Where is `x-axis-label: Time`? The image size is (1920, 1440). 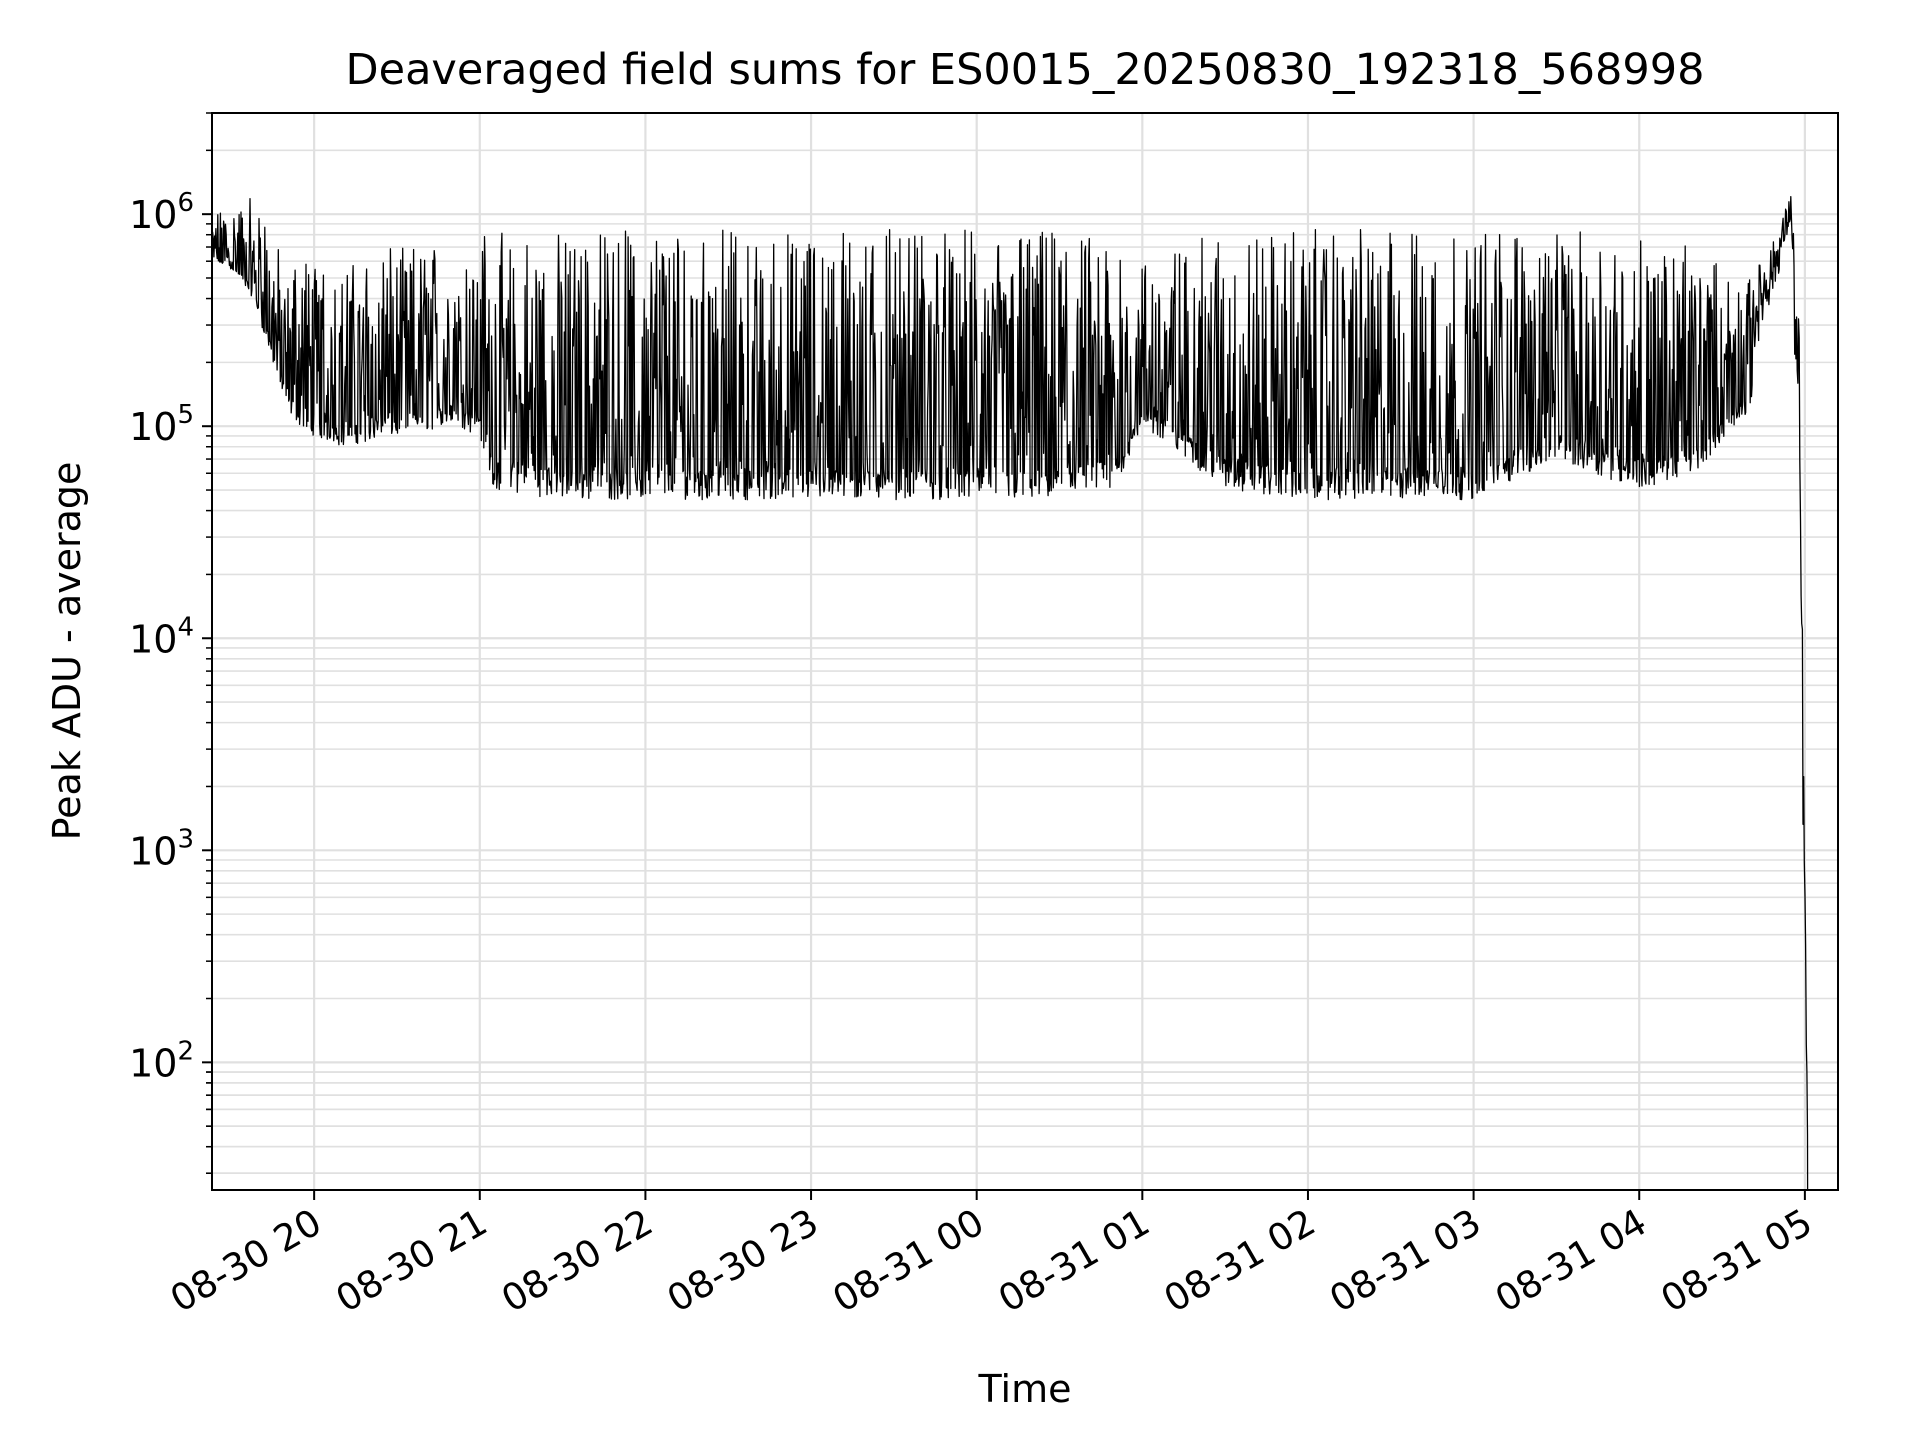 x-axis-label: Time is located at coordinates (1025, 1389).